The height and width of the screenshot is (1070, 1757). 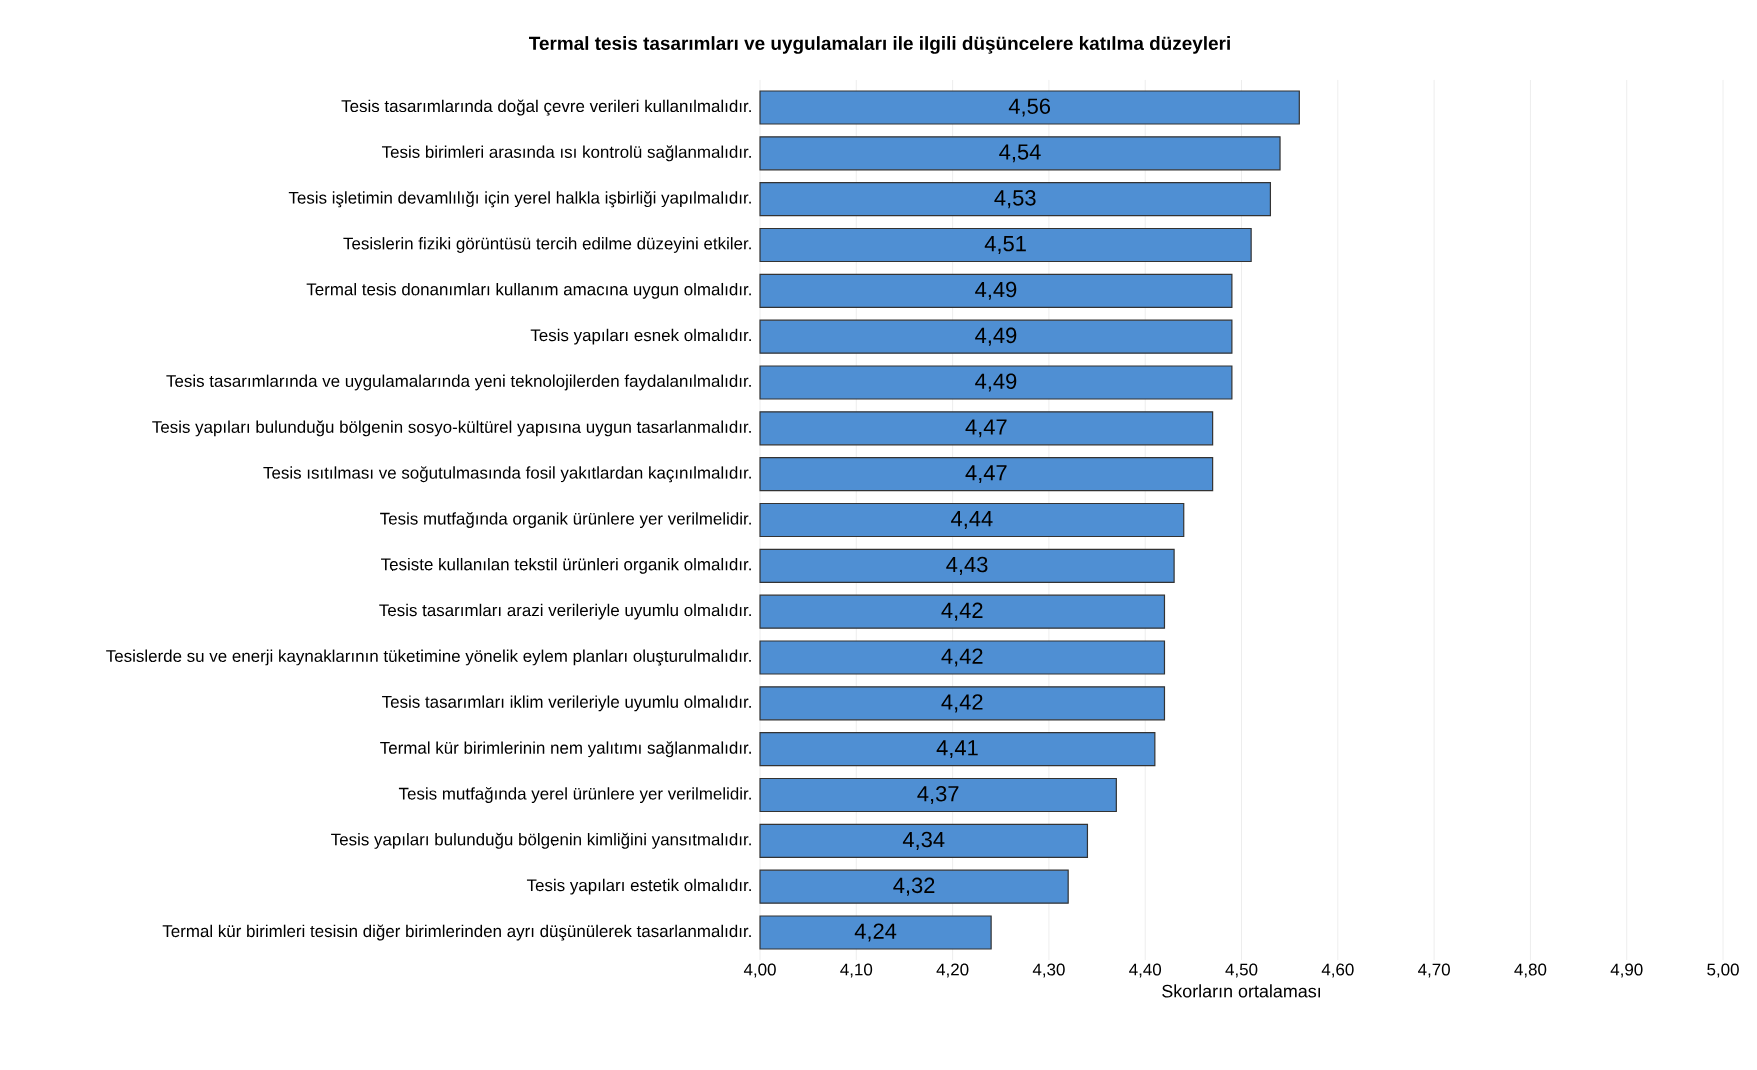 I want to click on chart-title: Termal tesis tasarımları ve uygulamaları ile ilgili düşüncelere katılma düzeyleri, so click(x=879, y=45).